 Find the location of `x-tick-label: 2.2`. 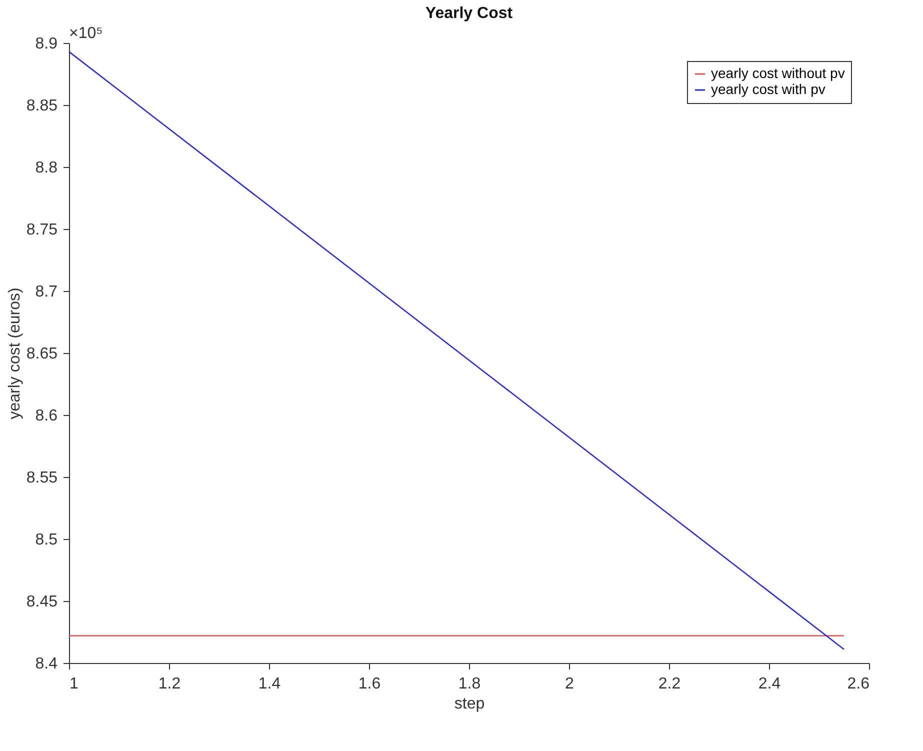

x-tick-label: 2.2 is located at coordinates (669, 684).